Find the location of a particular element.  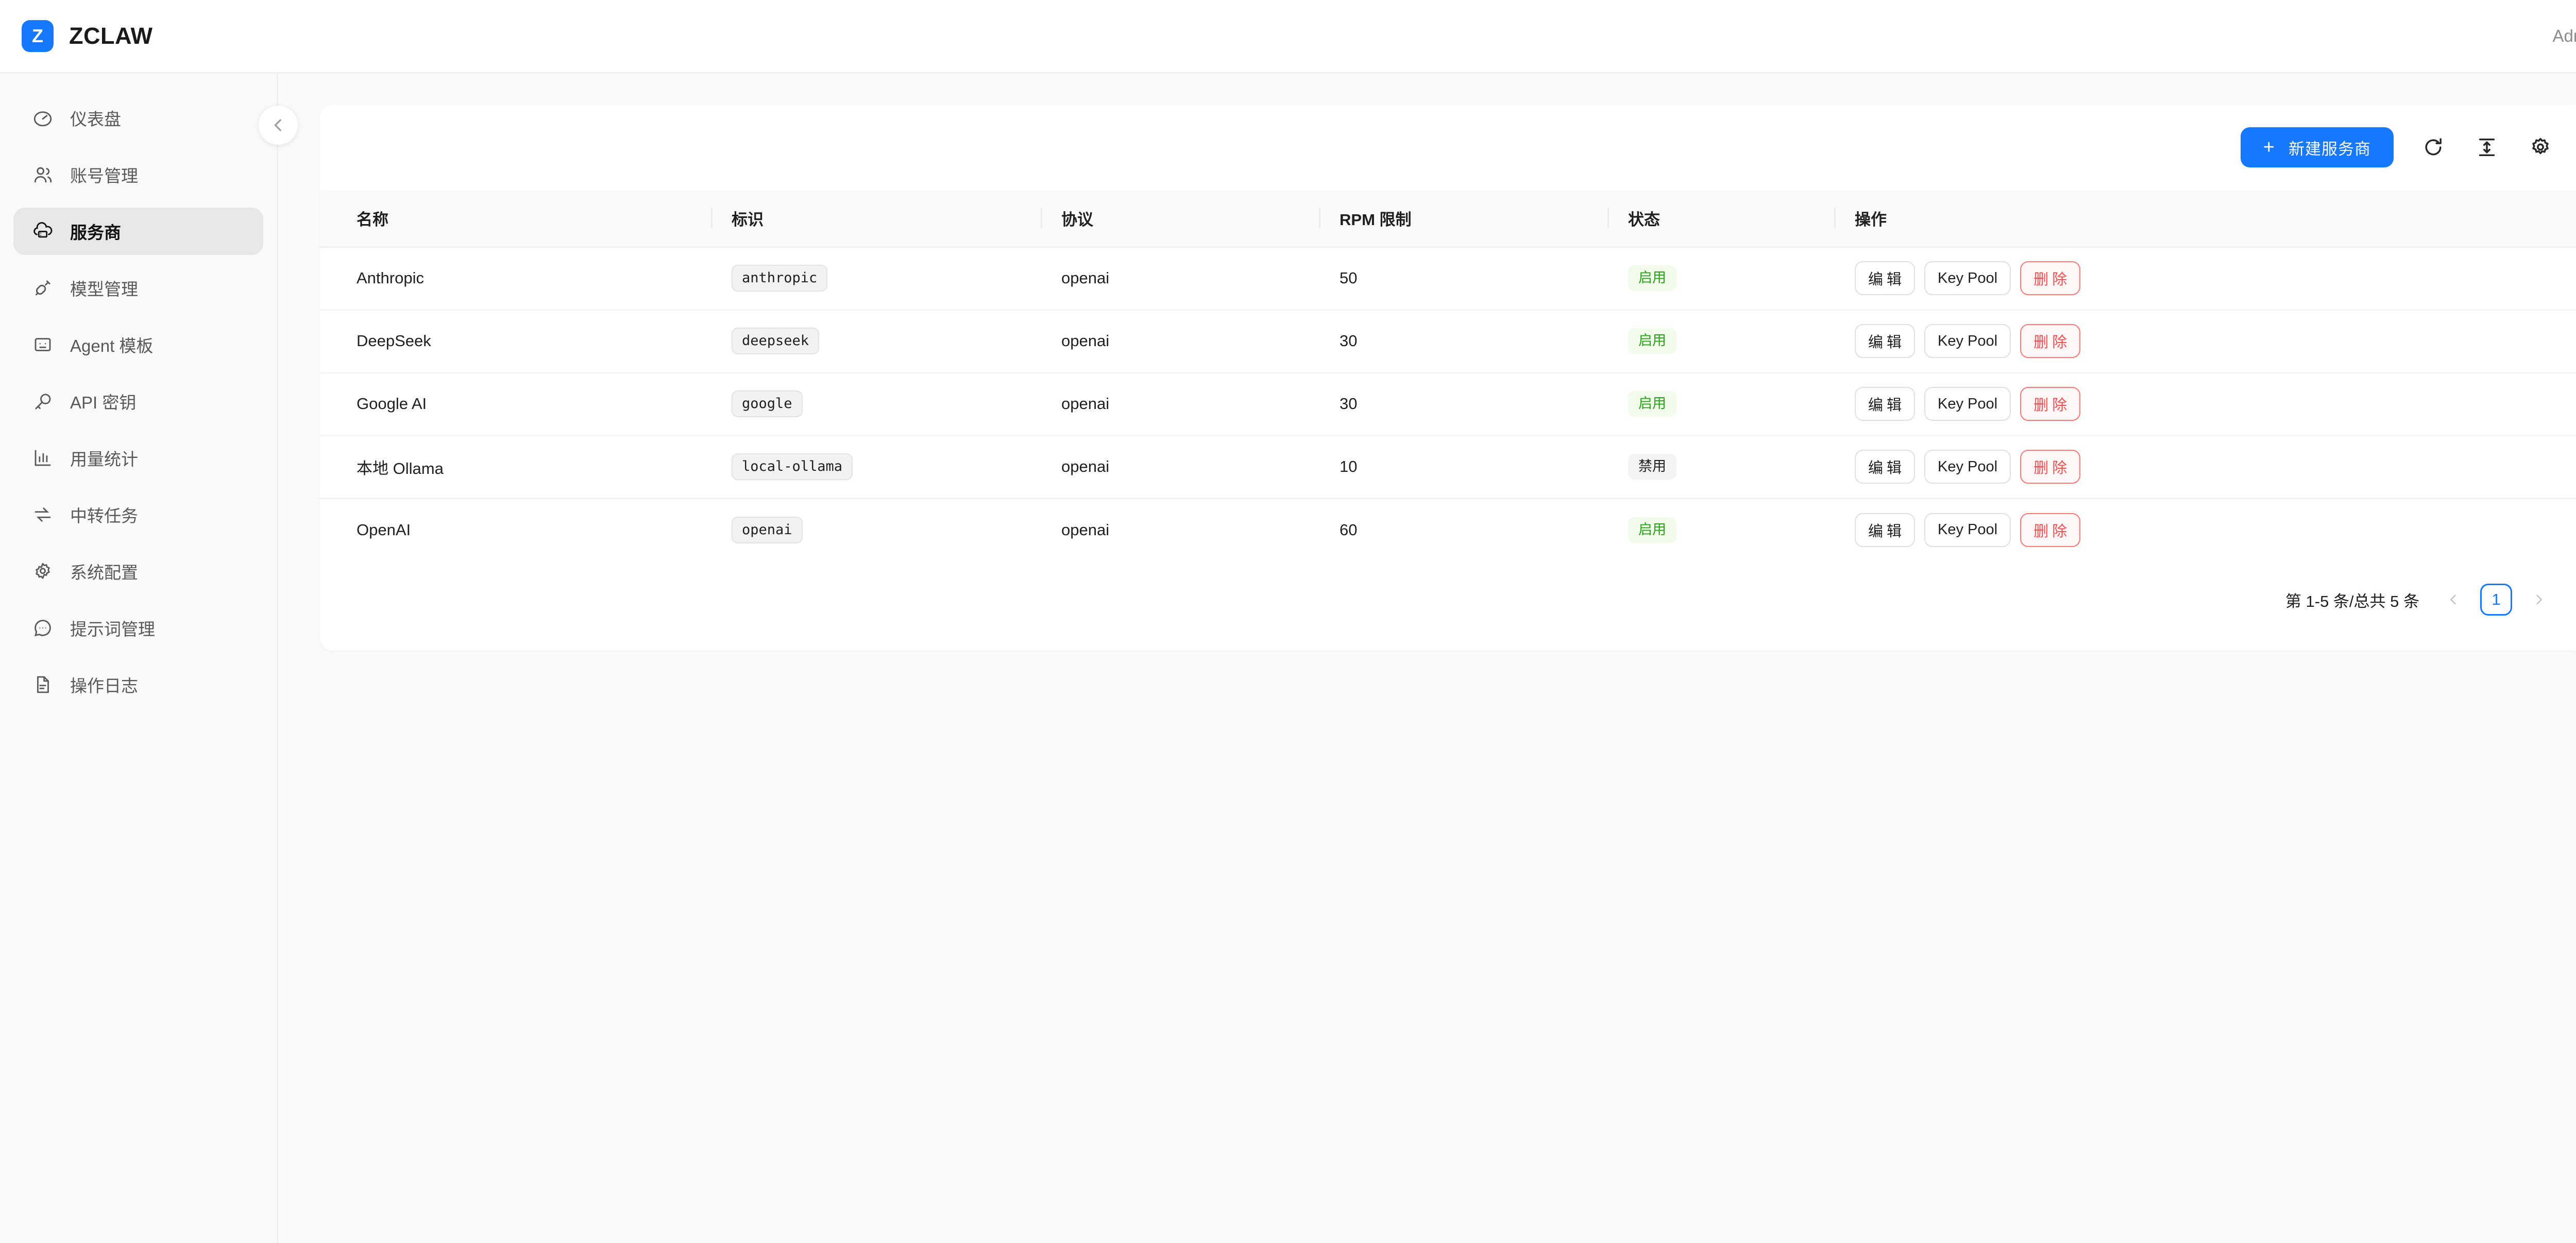

cell-name: Google AI is located at coordinates (515, 404).